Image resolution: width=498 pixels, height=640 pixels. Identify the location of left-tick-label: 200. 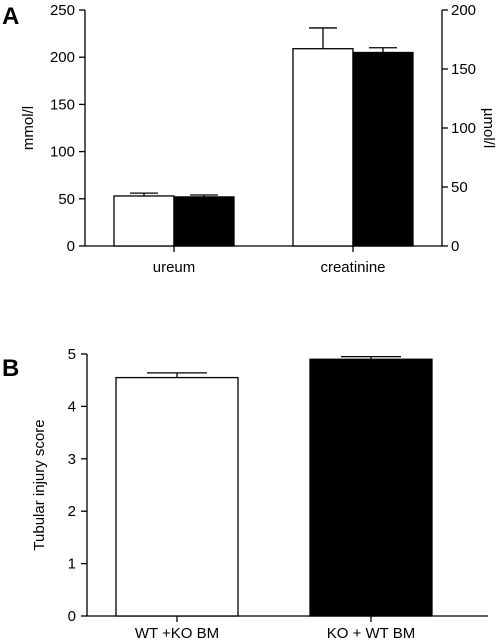
(62, 57).